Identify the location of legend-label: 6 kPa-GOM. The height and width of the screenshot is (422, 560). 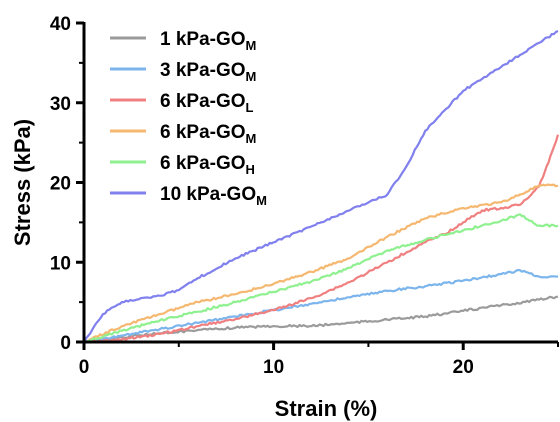
(208, 134).